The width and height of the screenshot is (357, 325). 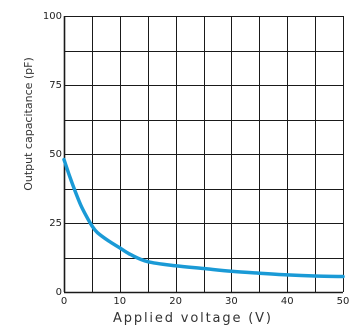 What do you see at coordinates (231, 301) in the screenshot?
I see `x-tick-label: 30` at bounding box center [231, 301].